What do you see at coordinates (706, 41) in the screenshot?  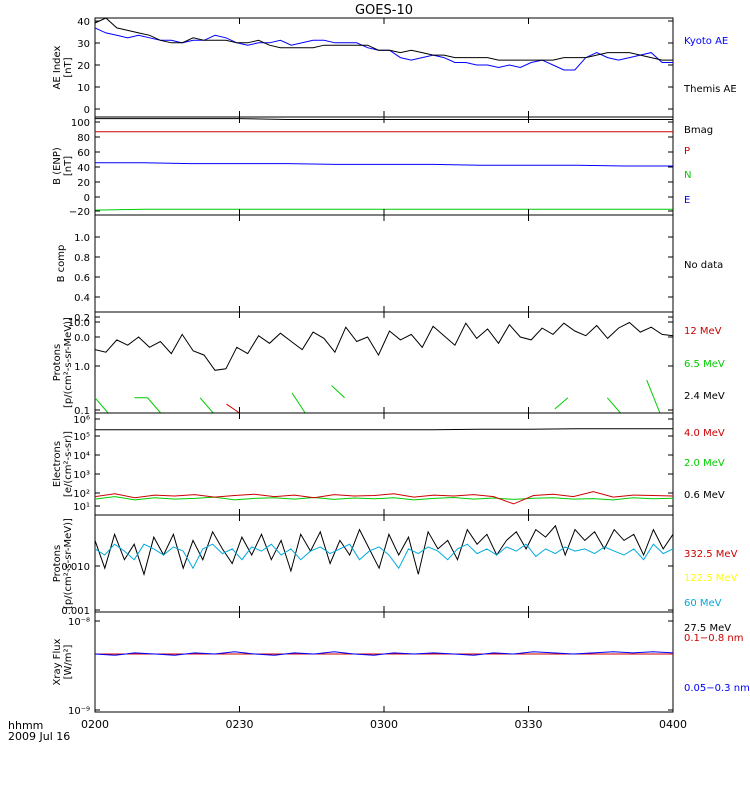 I see `legend-entry: Kyoto AE` at bounding box center [706, 41].